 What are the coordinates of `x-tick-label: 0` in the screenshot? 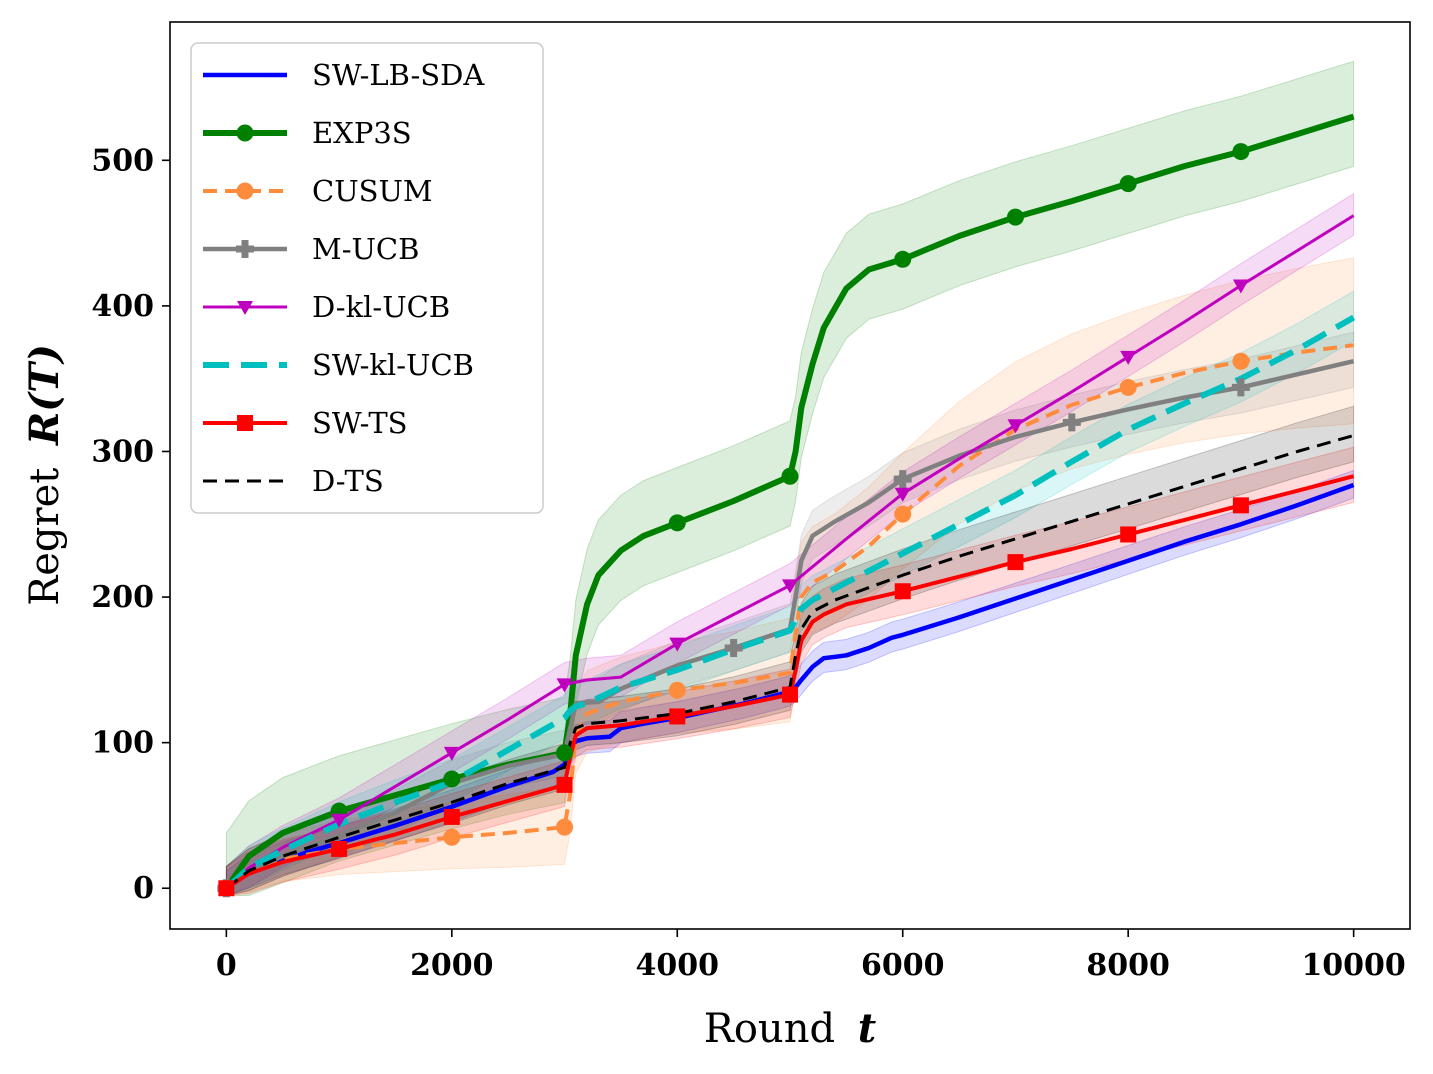 It's located at (226, 965).